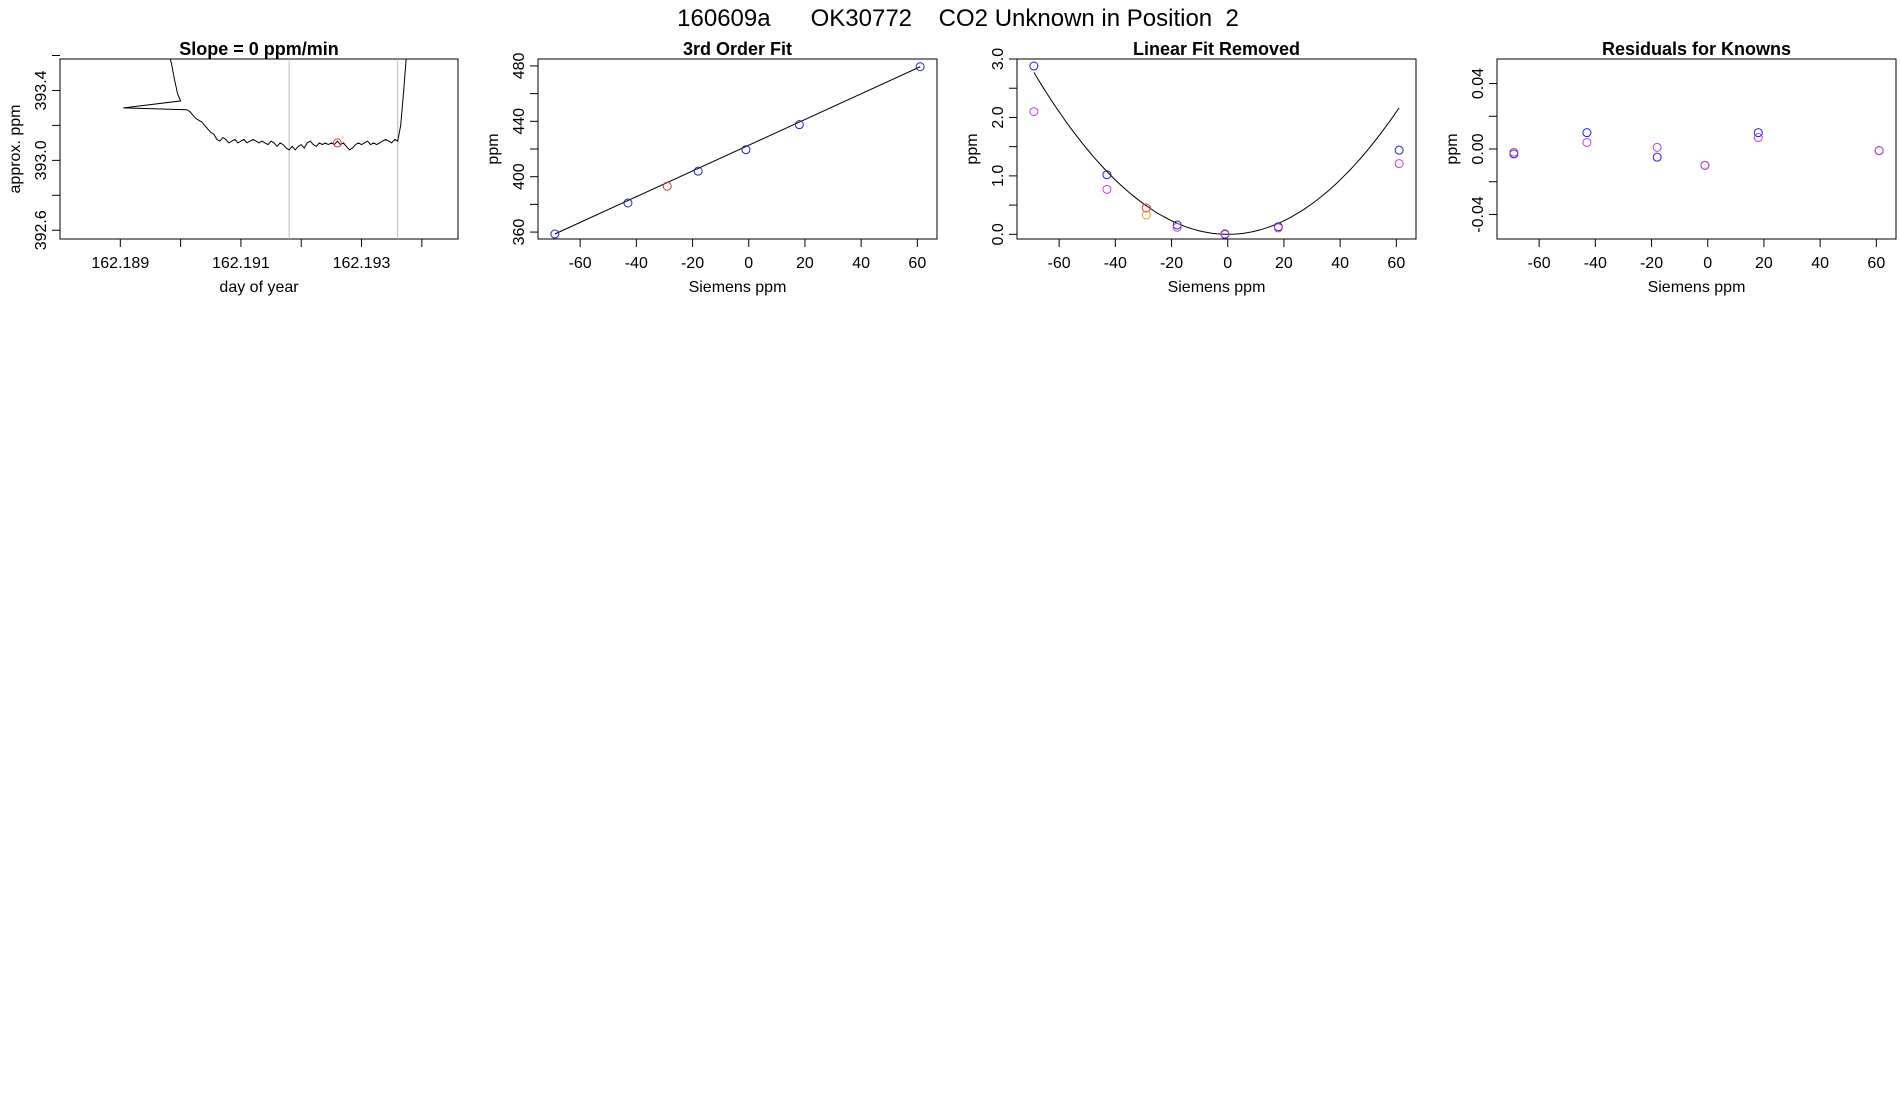  I want to click on panel-title: Residuals for Knowns, so click(1696, 49).